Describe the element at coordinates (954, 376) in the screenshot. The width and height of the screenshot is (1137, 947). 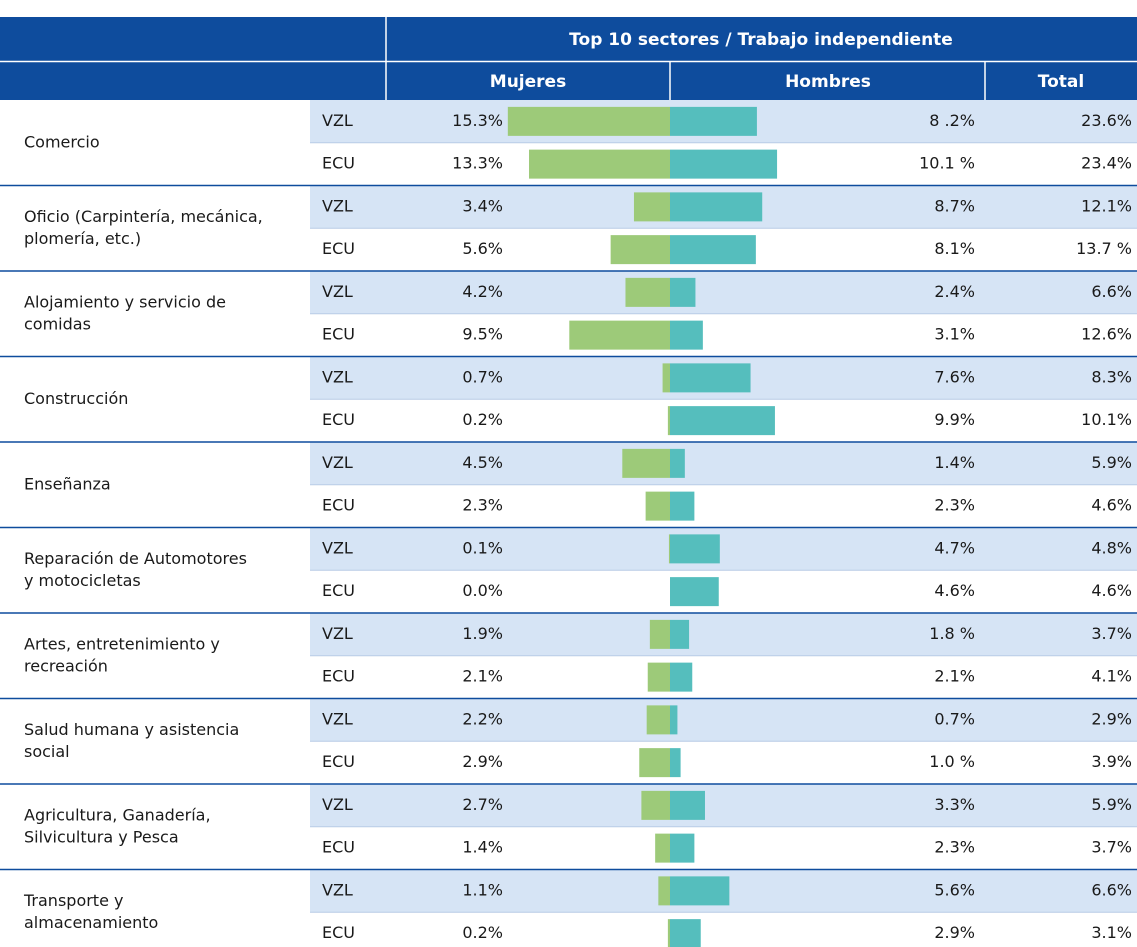
I see `hombres-value: 7.6%` at that location.